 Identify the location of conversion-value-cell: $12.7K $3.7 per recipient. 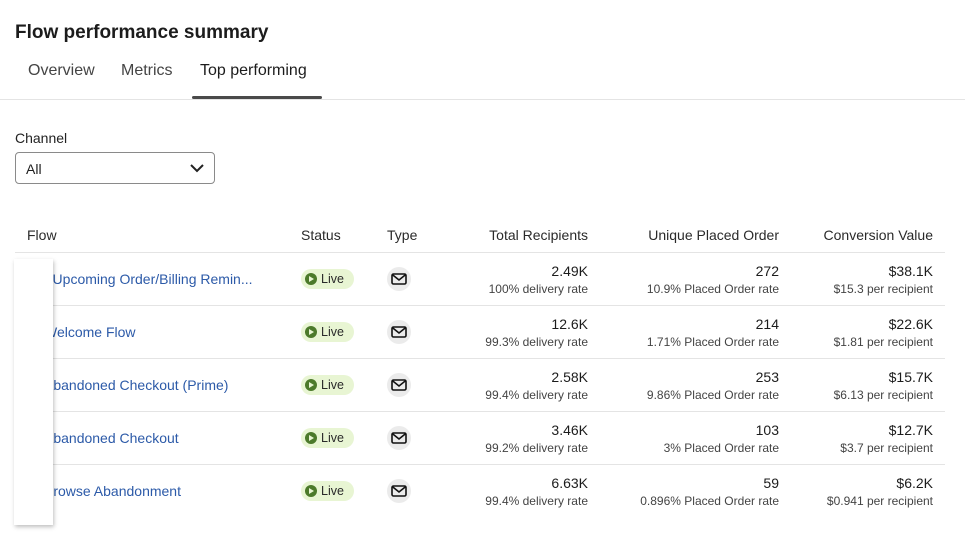
(886, 438).